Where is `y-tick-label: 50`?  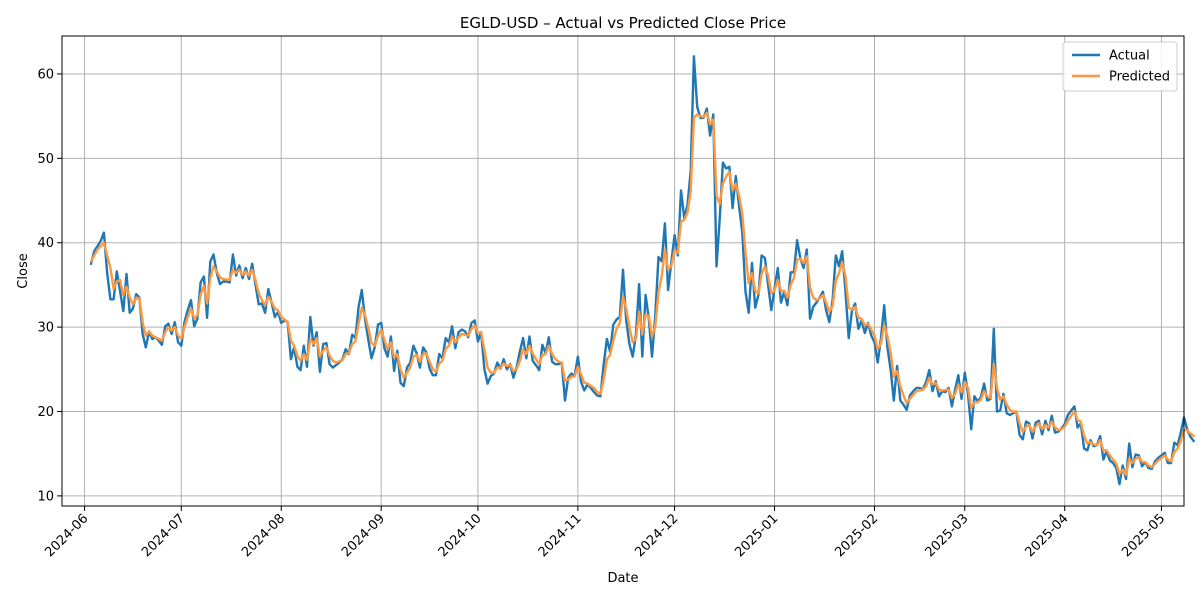
y-tick-label: 50 is located at coordinates (45, 159).